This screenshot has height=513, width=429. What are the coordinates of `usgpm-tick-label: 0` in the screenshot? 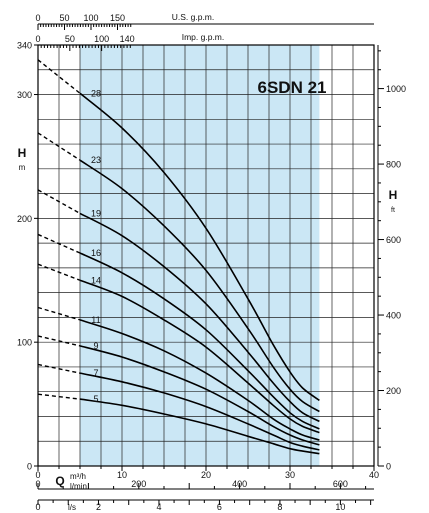 It's located at (37, 18).